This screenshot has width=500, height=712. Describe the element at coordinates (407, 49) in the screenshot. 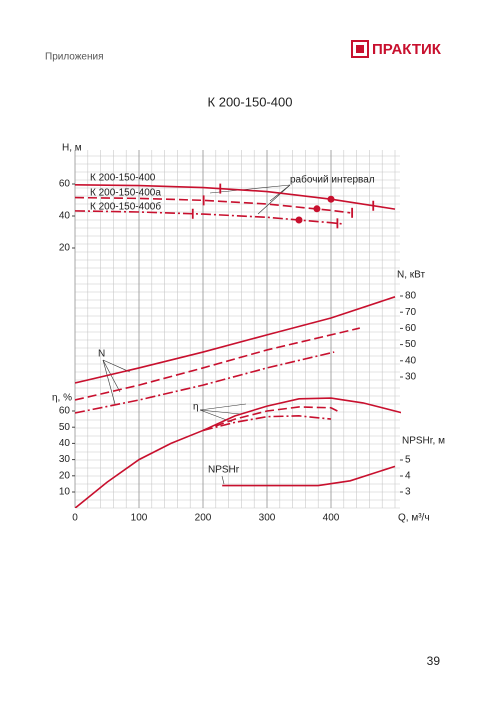

I see `brand: ПРАКТИК` at that location.